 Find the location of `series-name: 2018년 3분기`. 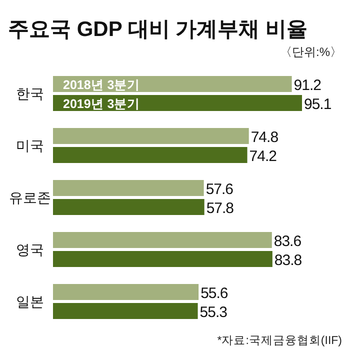

series-name: 2018년 3분기 is located at coordinates (101, 85).